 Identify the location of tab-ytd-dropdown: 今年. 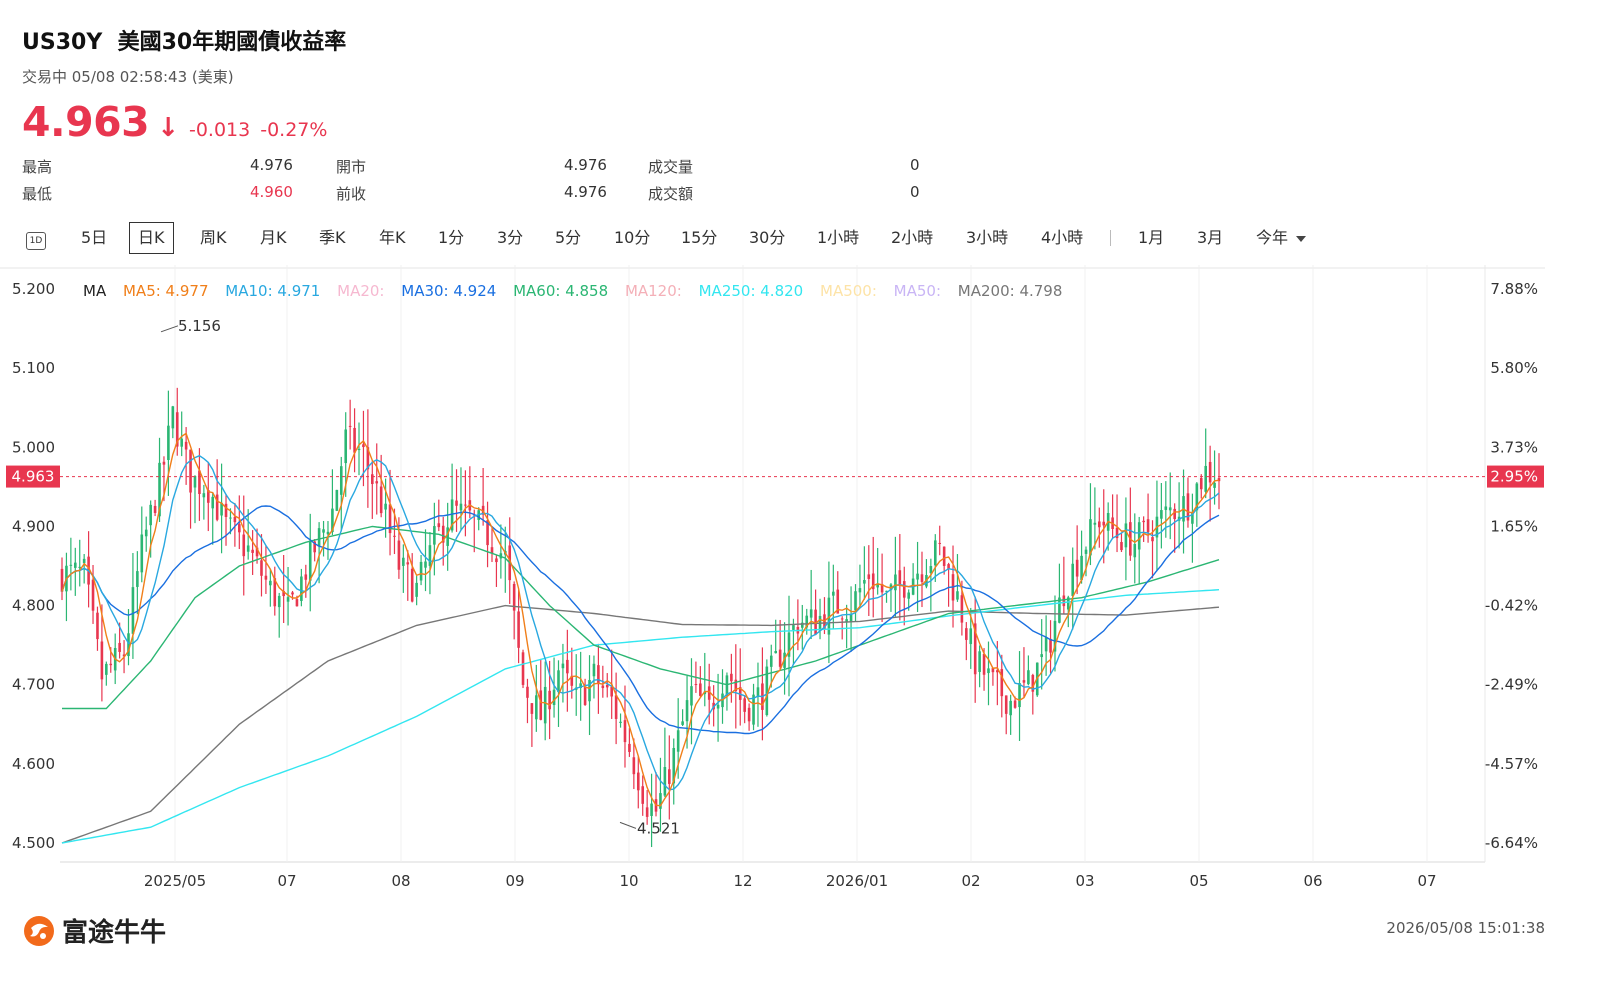
(1281, 238).